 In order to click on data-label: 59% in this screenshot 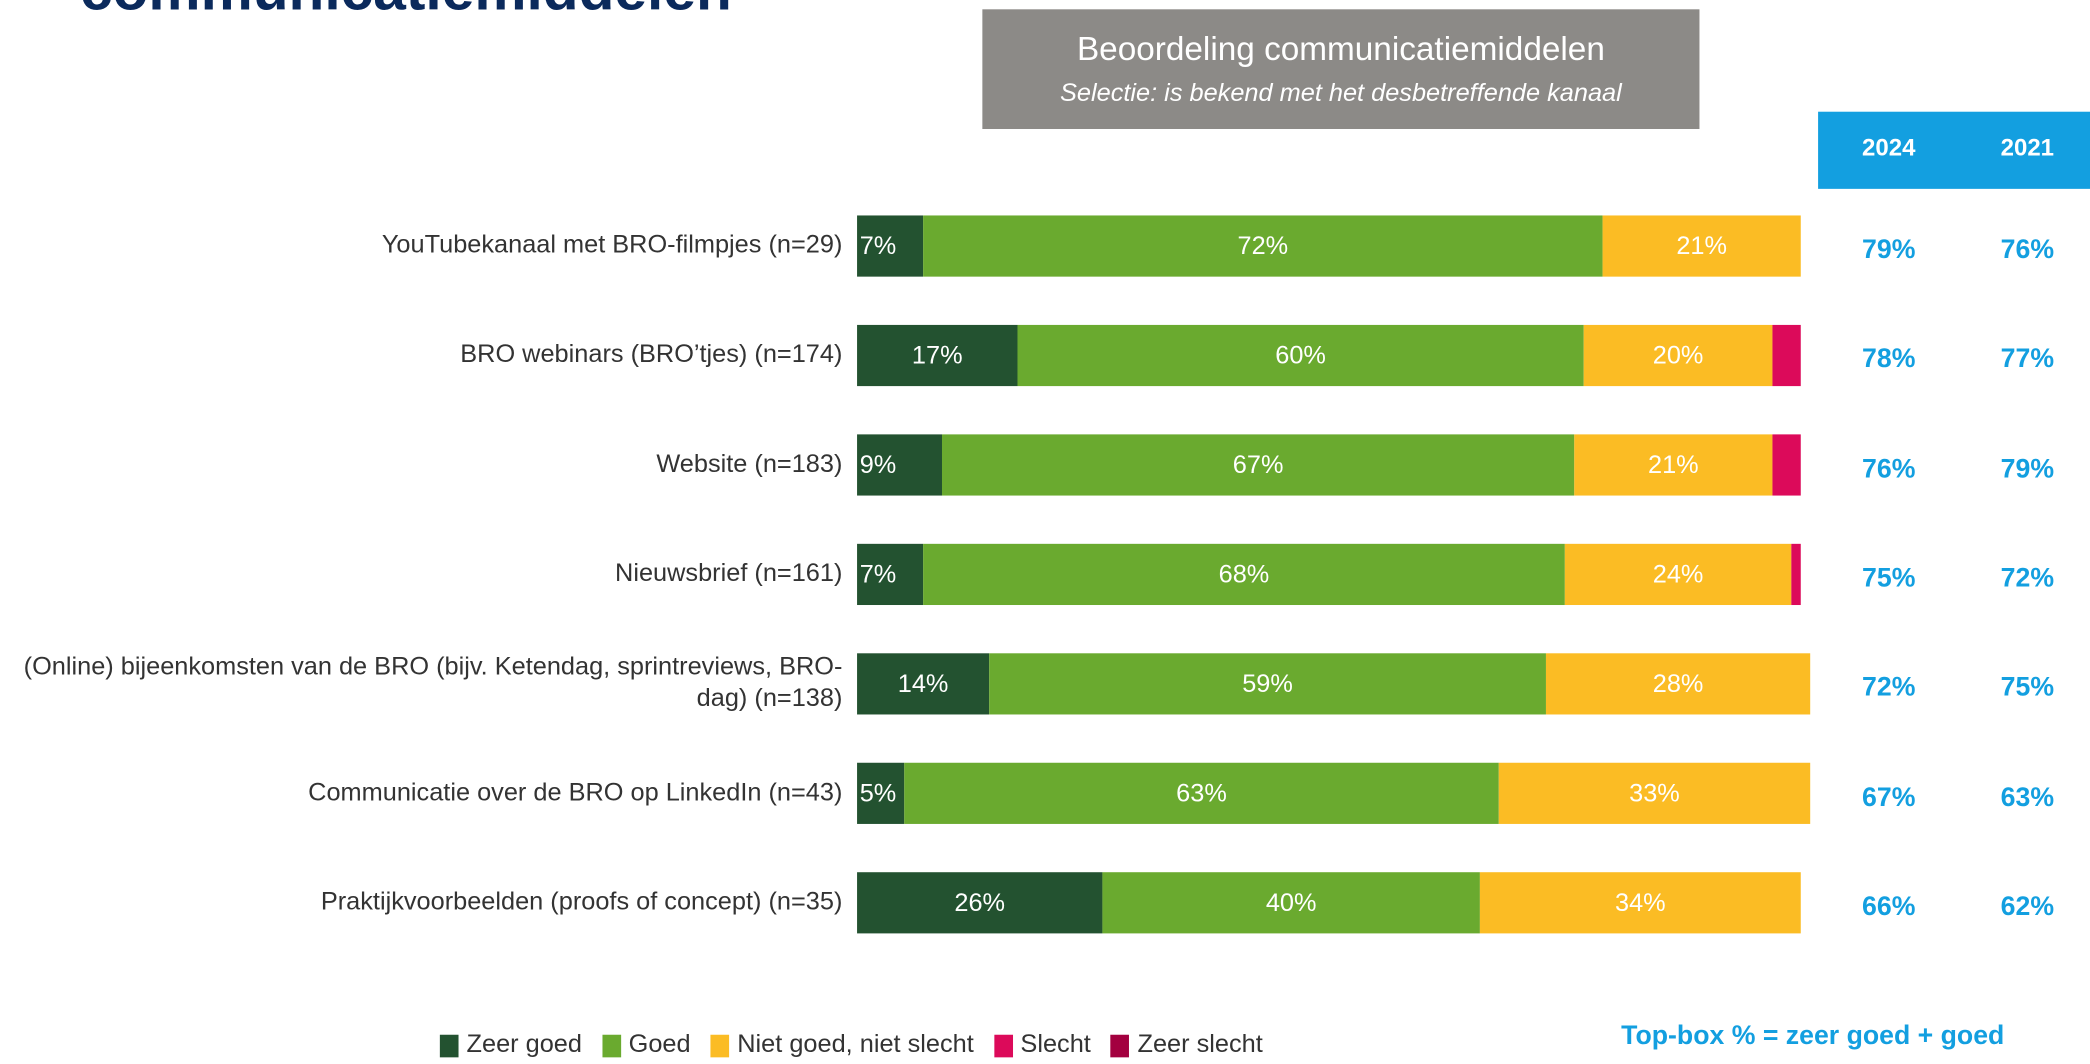, I will do `click(1267, 684)`.